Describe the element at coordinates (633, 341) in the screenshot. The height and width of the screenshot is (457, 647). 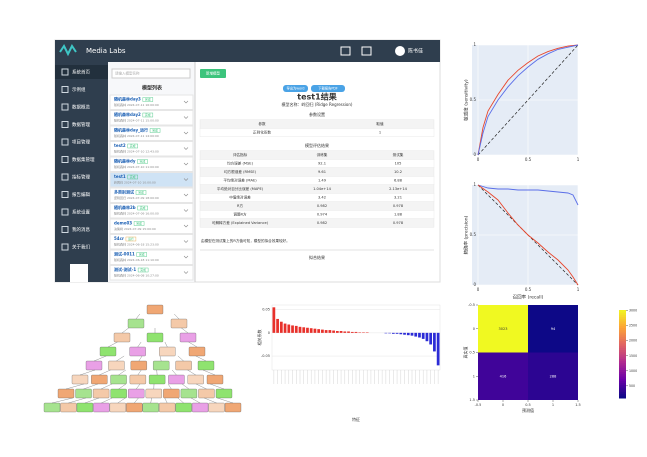
I see `colorbar-tick-label: 2000` at that location.